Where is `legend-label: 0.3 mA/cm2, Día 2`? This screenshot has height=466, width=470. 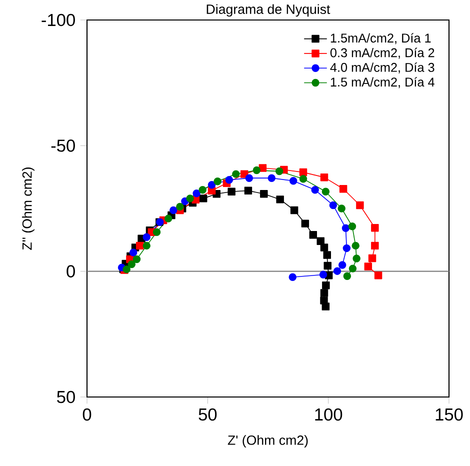 legend-label: 0.3 mA/cm2, Día 2 is located at coordinates (382, 53).